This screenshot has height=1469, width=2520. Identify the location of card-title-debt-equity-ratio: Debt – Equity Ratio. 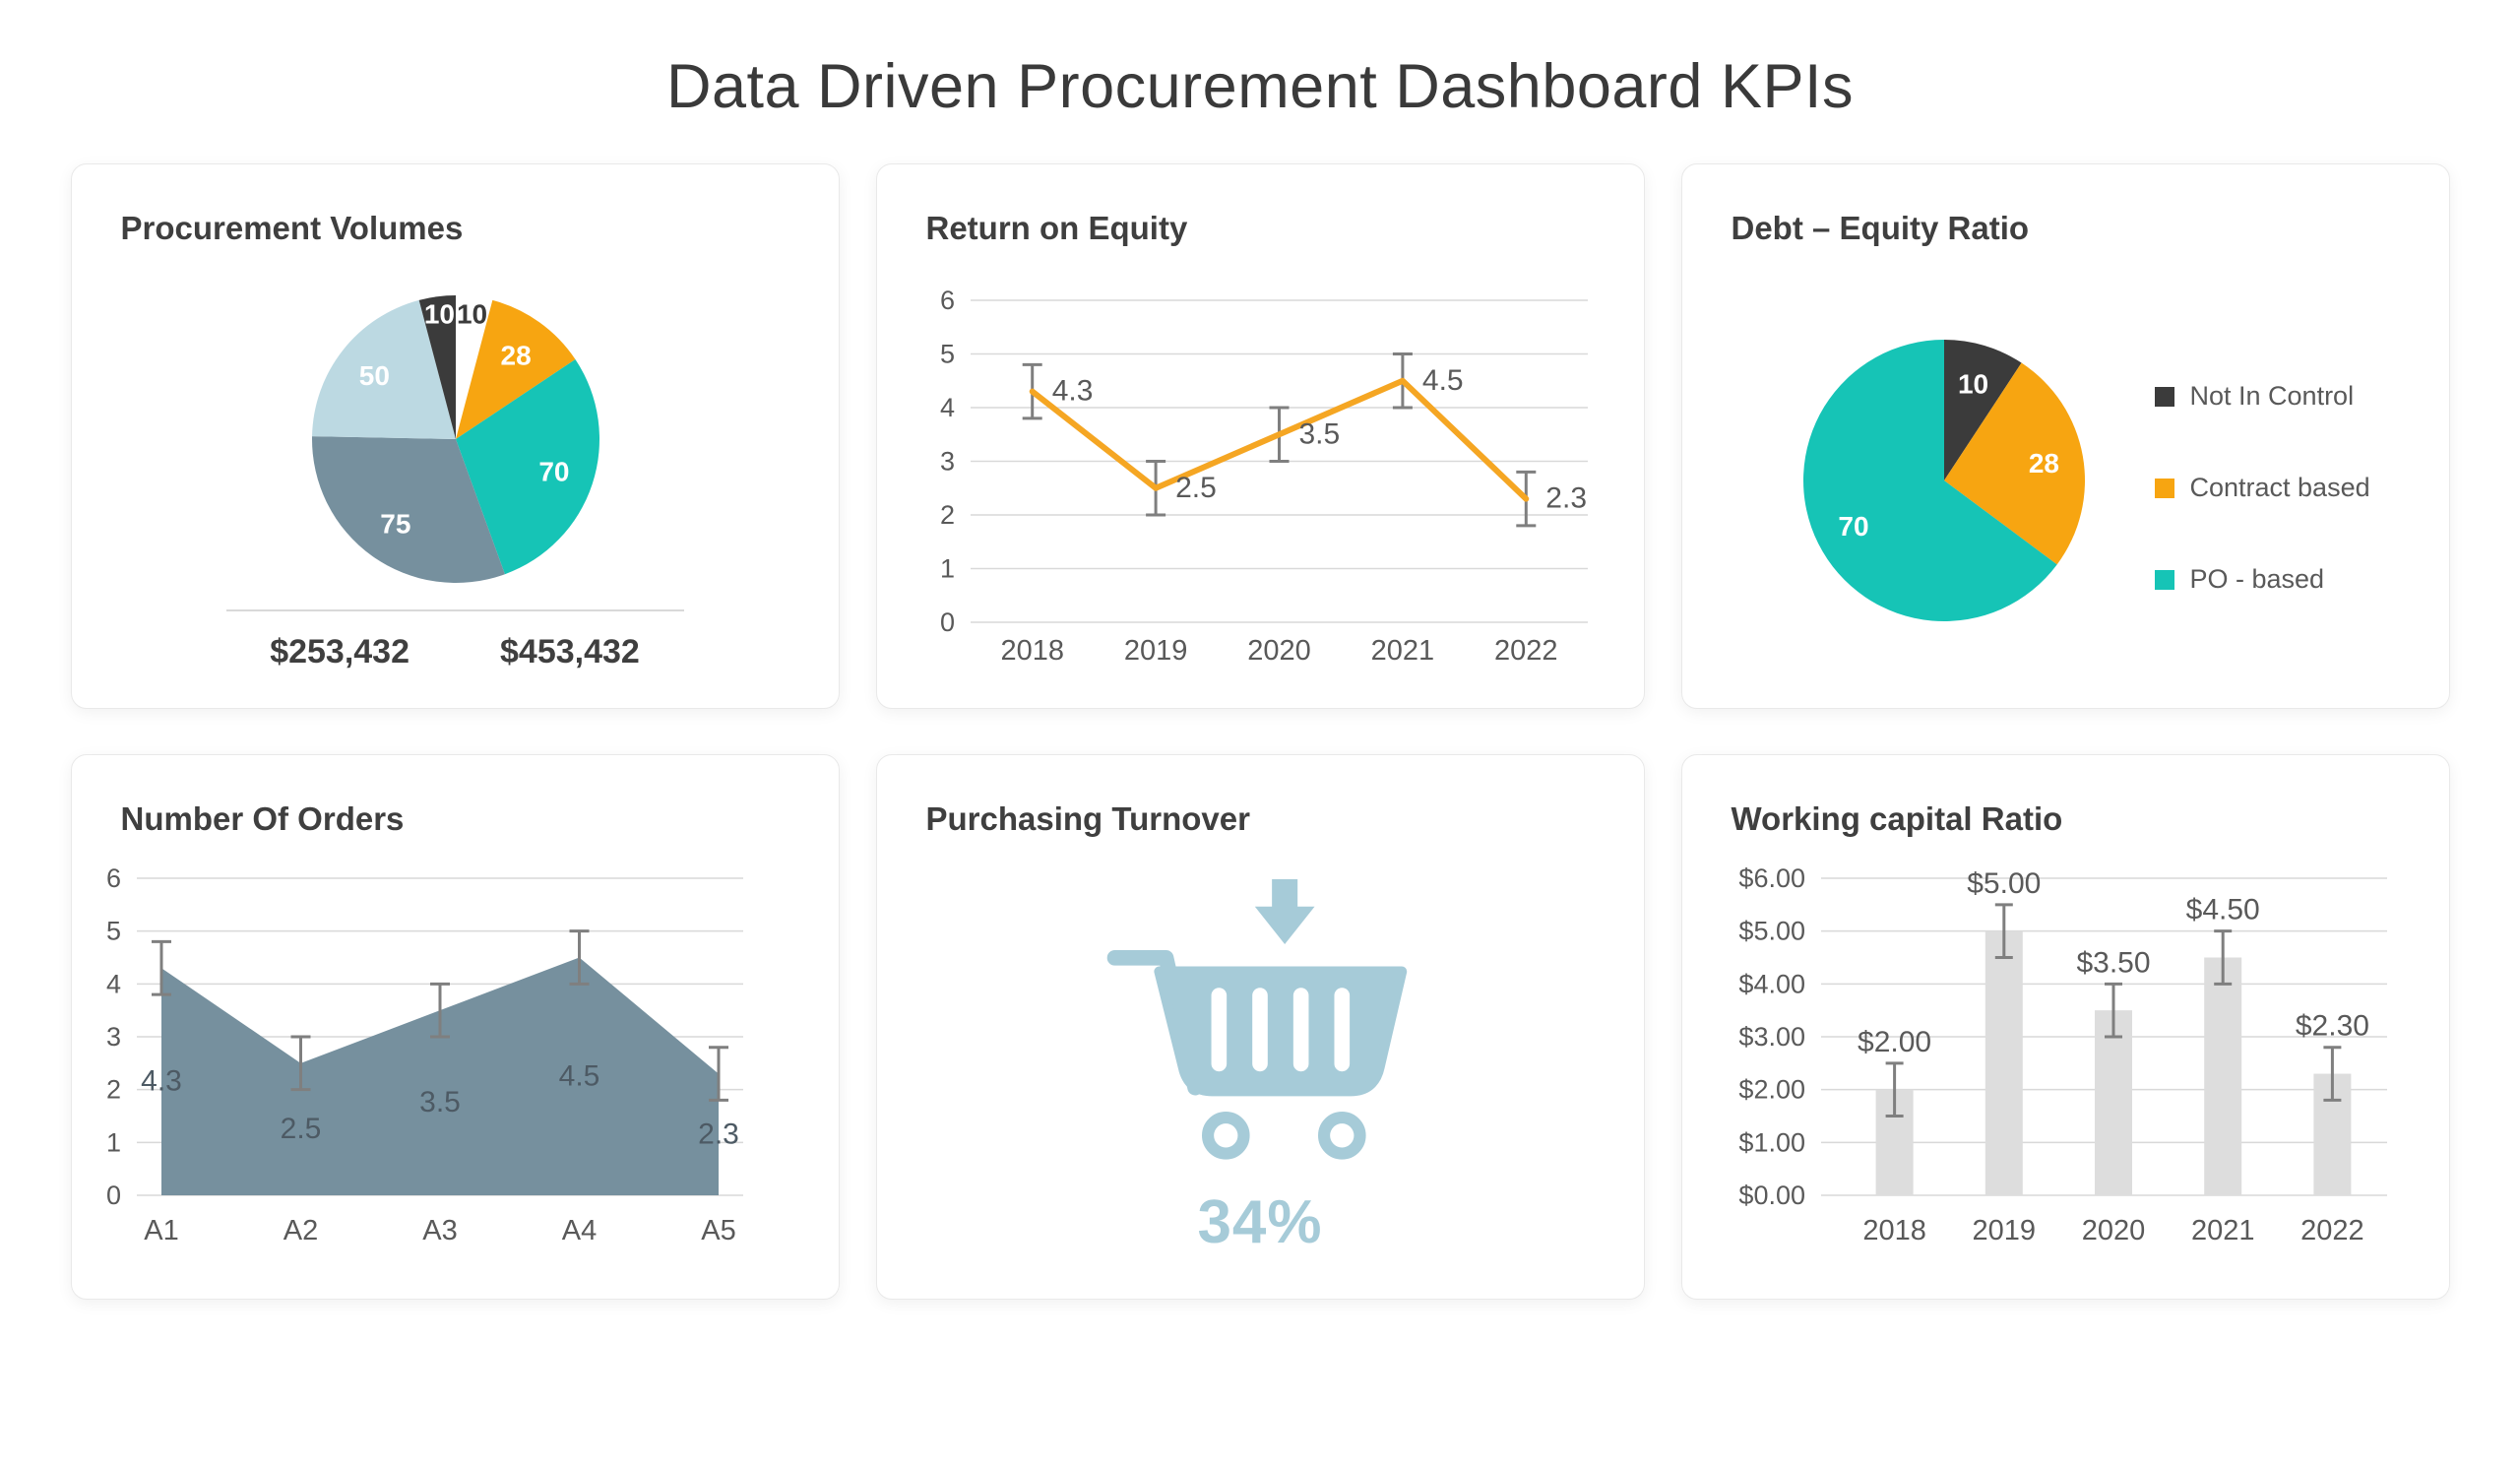
(1880, 228).